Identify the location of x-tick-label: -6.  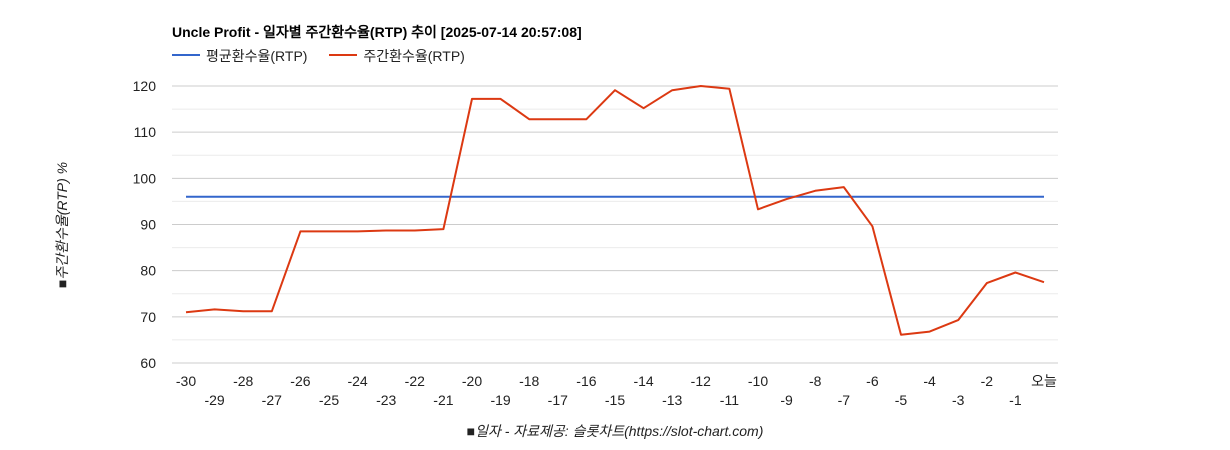
(872, 381).